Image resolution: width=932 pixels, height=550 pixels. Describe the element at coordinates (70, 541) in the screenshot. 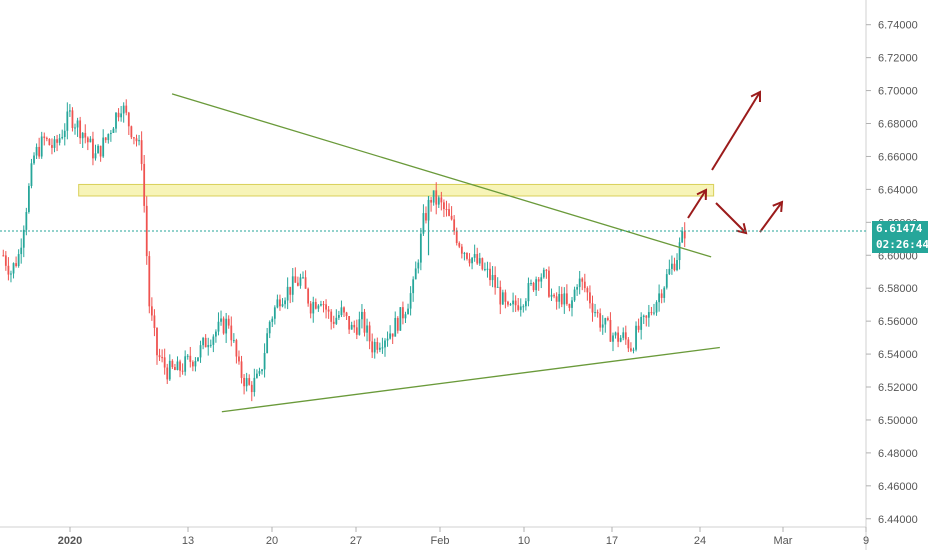

I see `x-tick-label: 2020` at that location.